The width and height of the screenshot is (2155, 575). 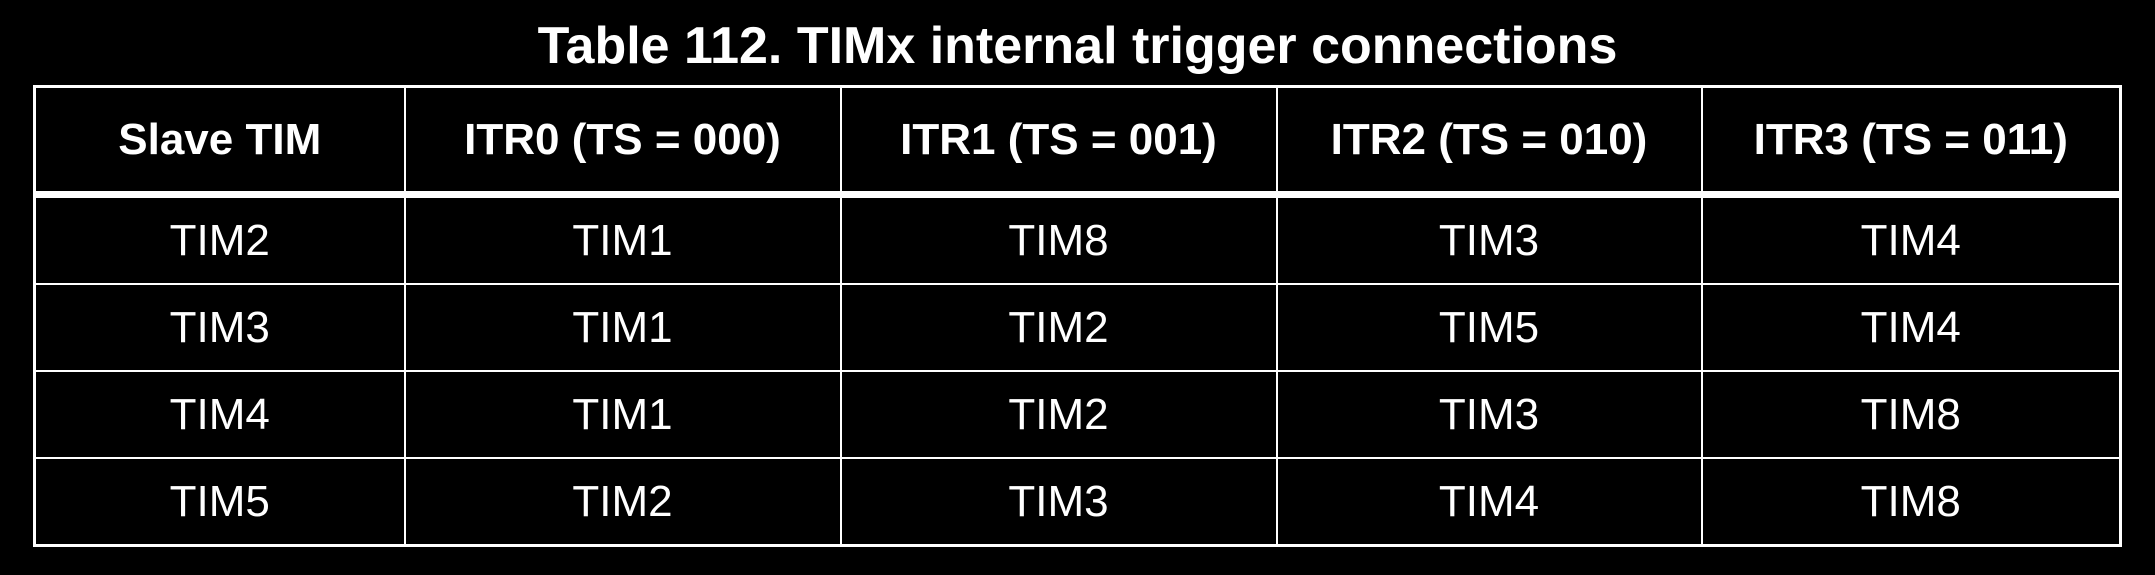 What do you see at coordinates (219, 141) in the screenshot?
I see `header-slave-tim: Slave TIM` at bounding box center [219, 141].